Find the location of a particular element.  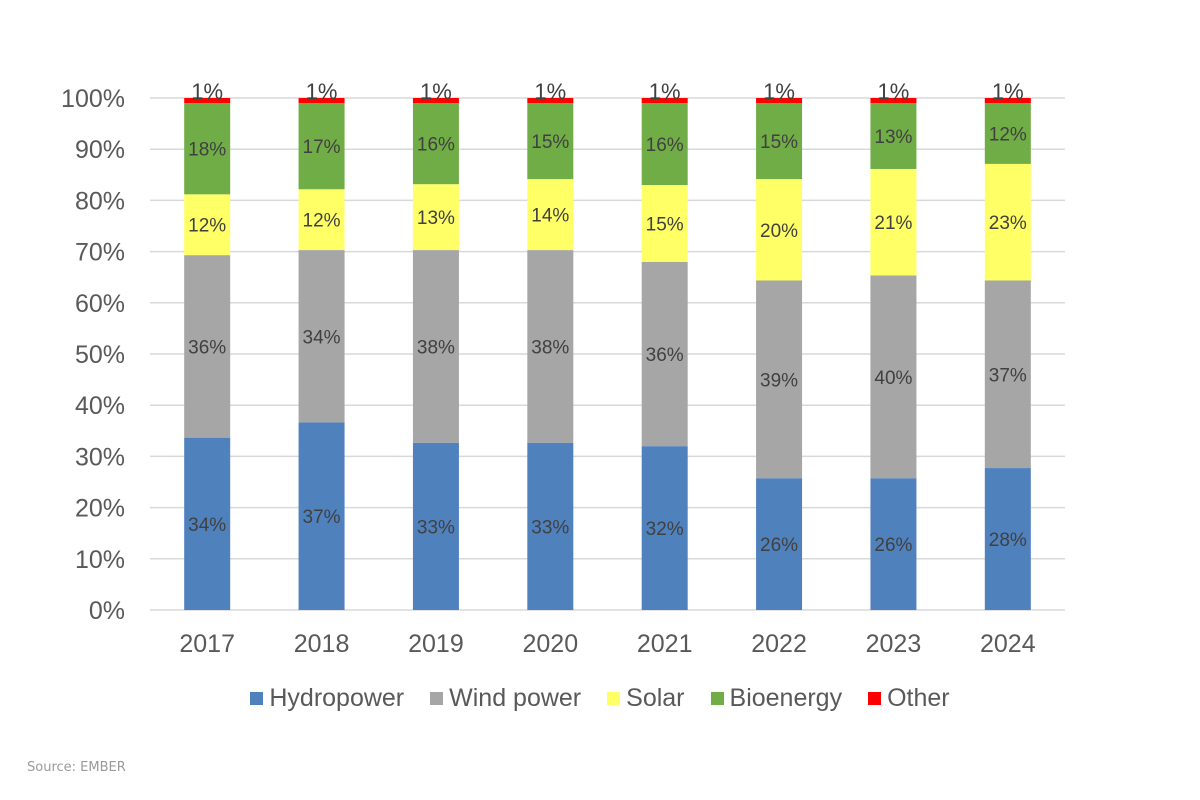

y-tick-label: 0% is located at coordinates (107, 611).